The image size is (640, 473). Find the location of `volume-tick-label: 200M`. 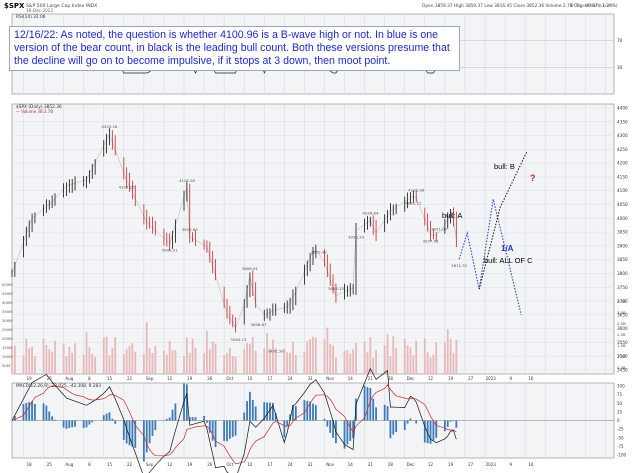

volume-tick-label: 200M is located at coordinates (7, 338).